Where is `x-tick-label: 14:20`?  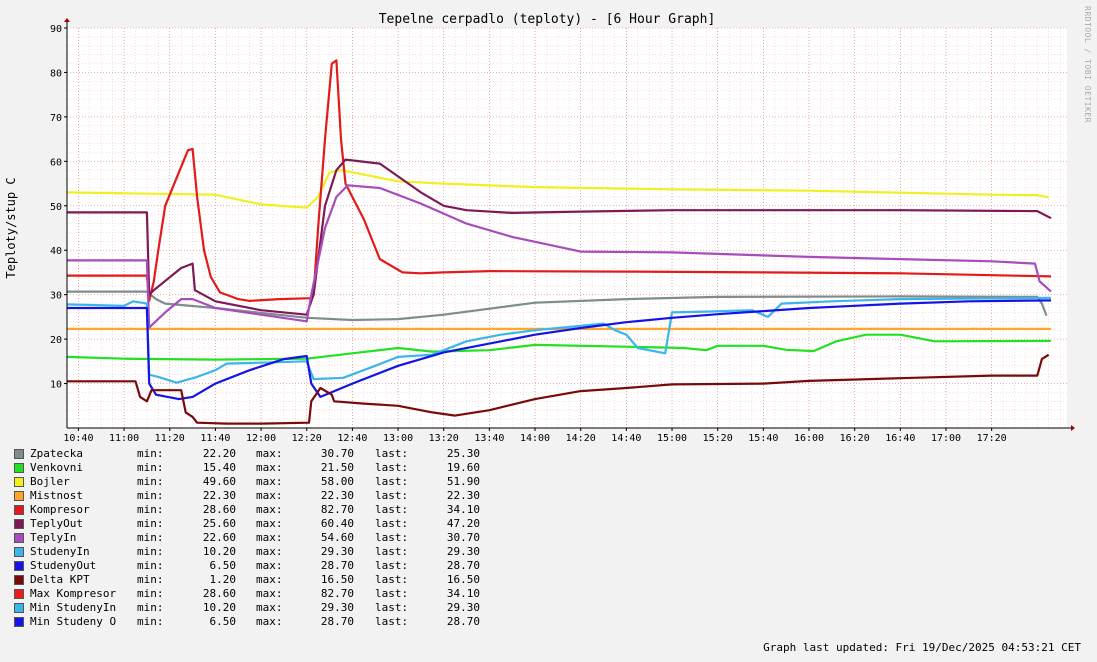
x-tick-label: 14:20 is located at coordinates (581, 438).